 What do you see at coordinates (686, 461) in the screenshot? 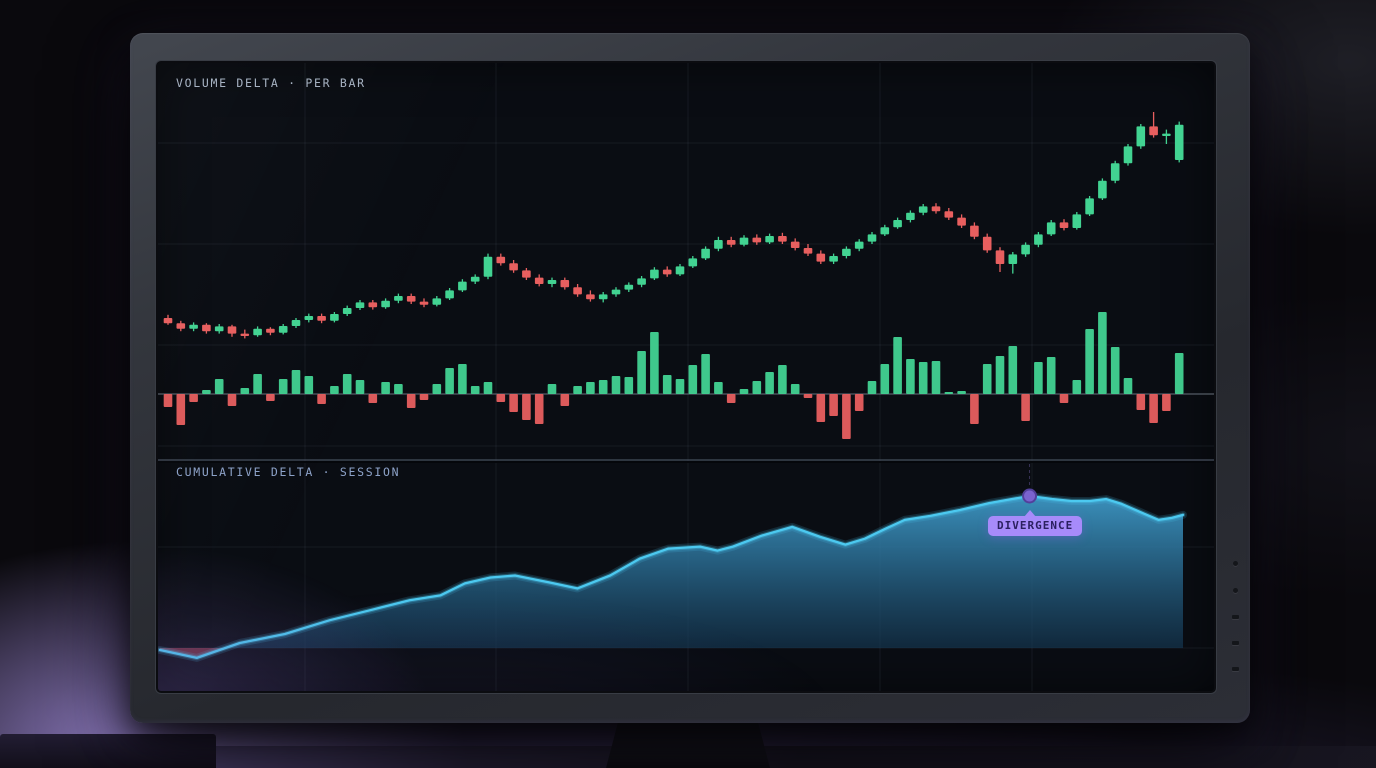
I see `panel-divider` at bounding box center [686, 461].